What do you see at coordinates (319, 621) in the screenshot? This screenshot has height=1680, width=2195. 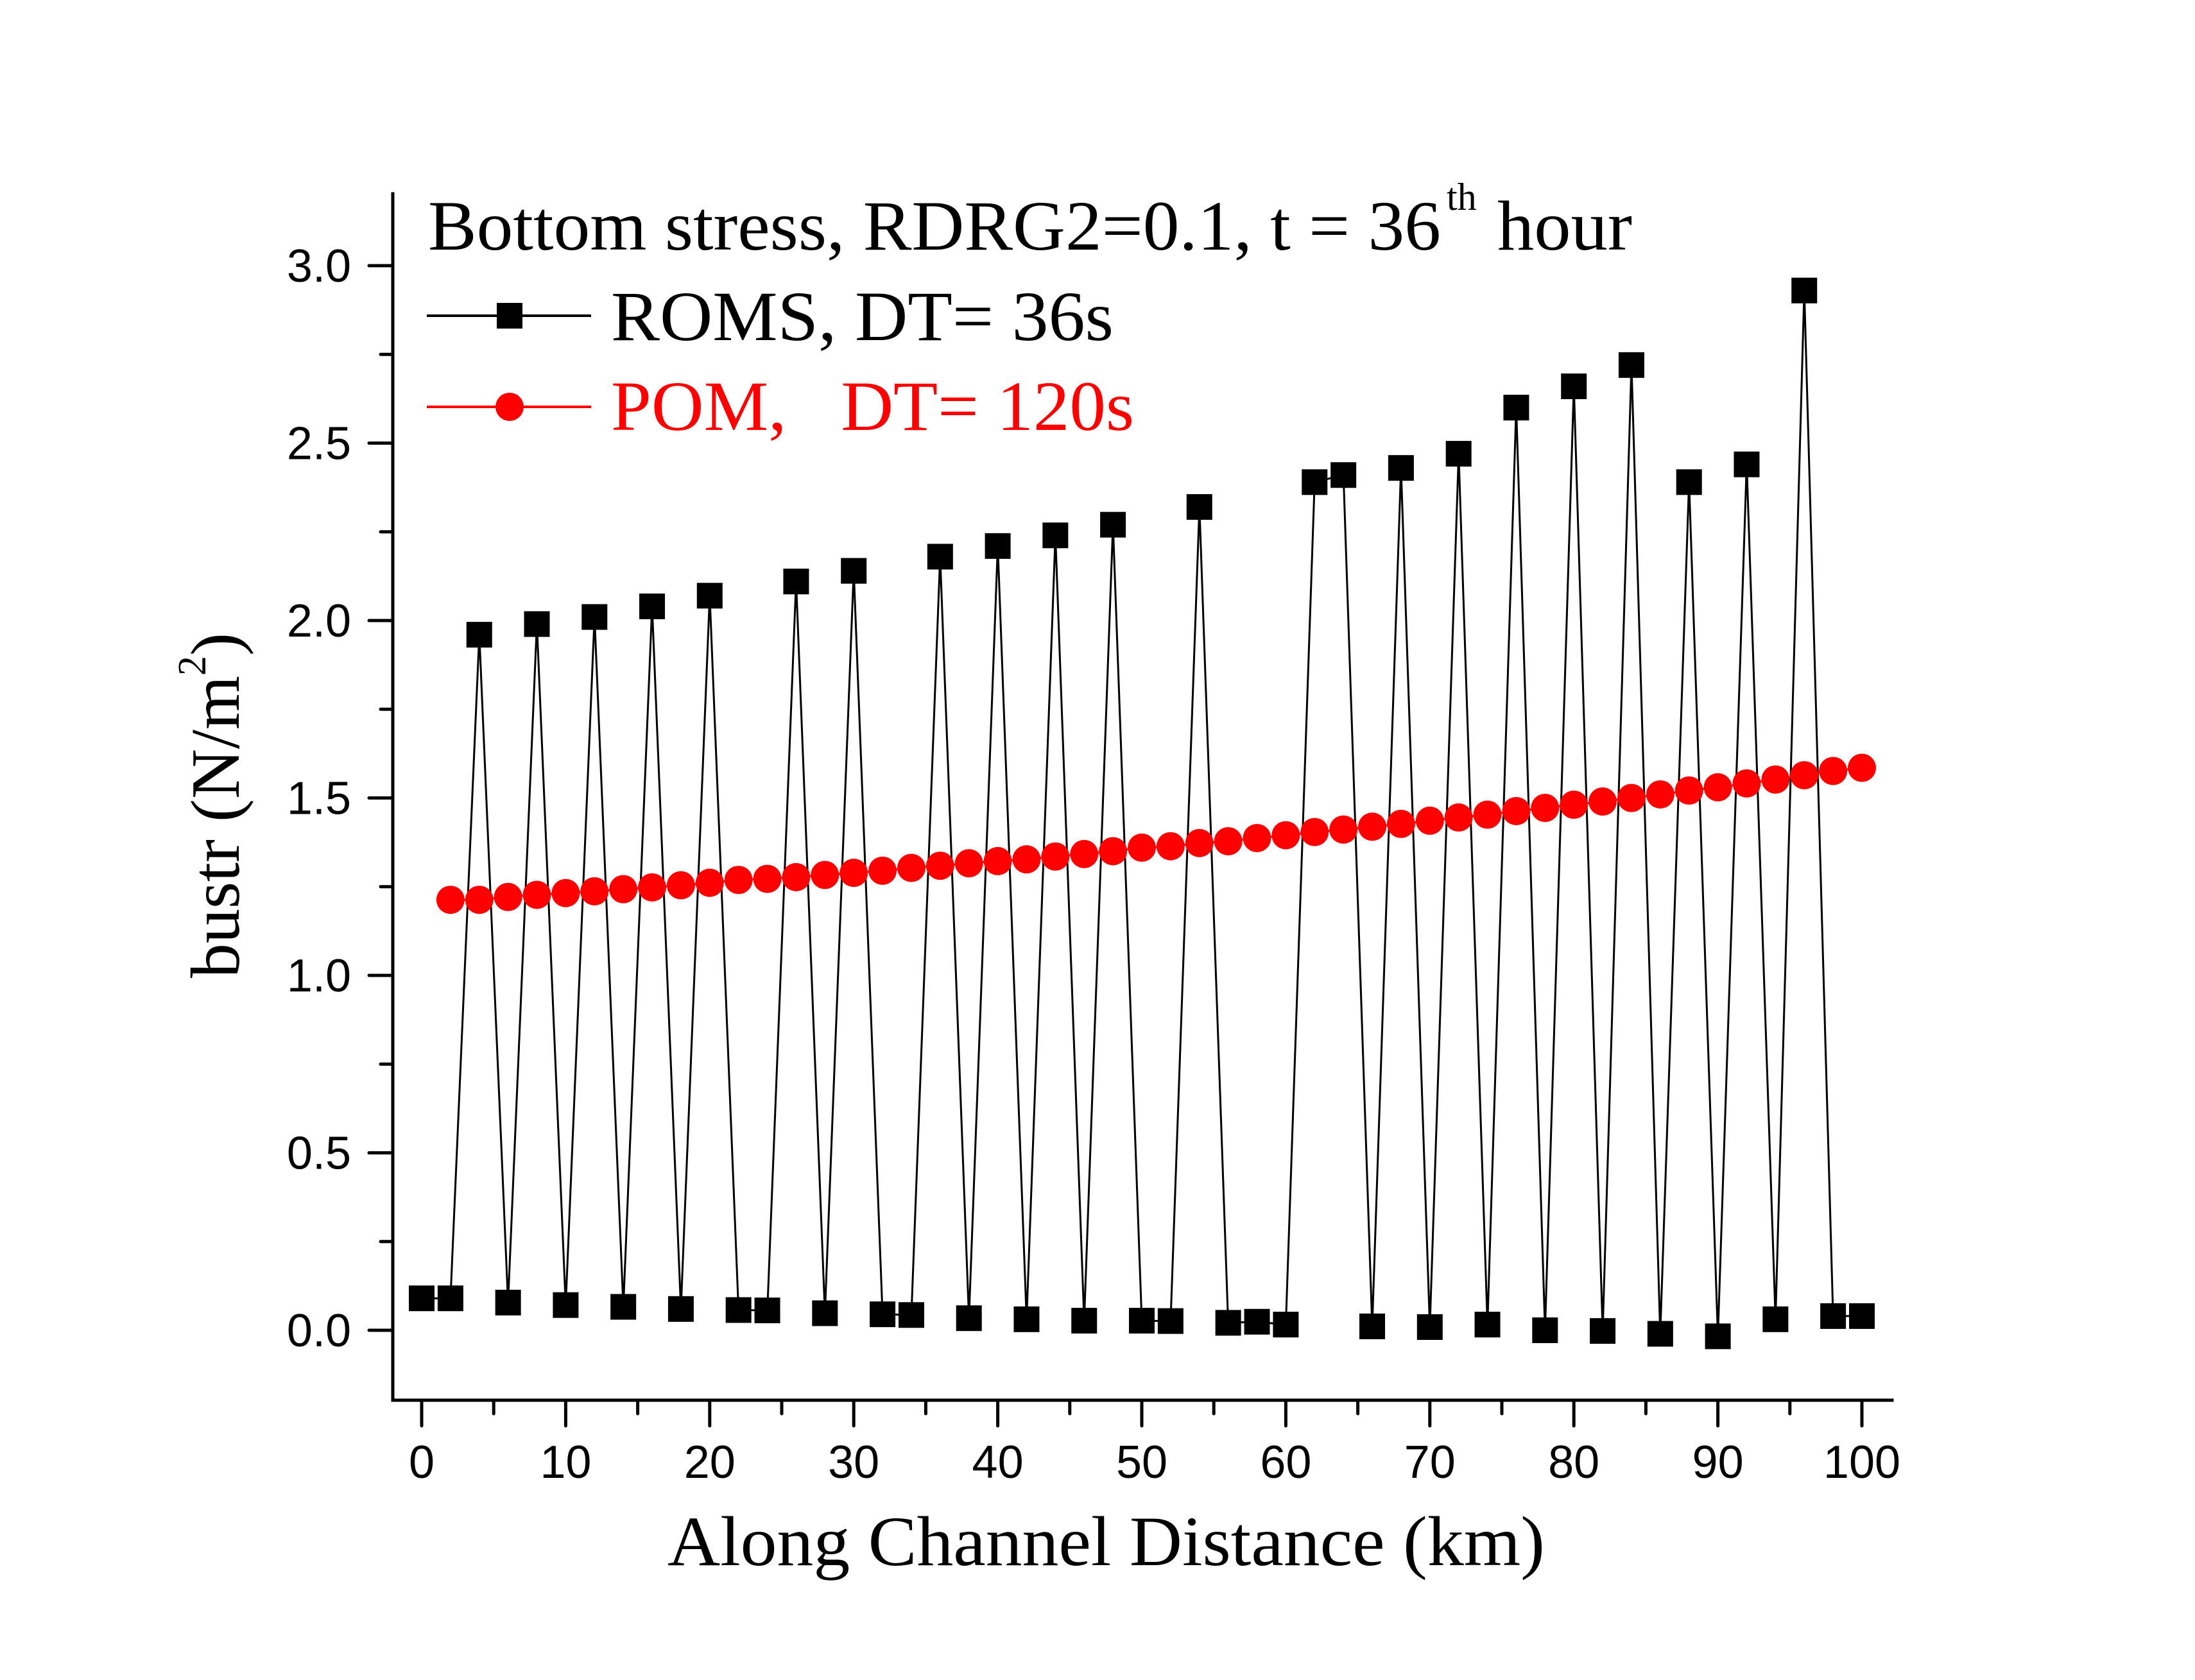 I see `y-tick-label: 2.0` at bounding box center [319, 621].